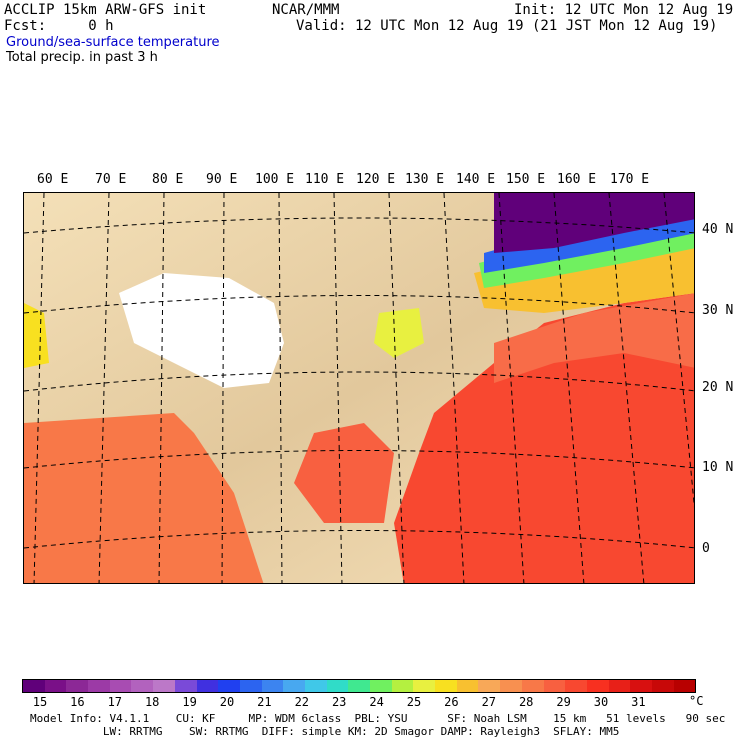 The height and width of the screenshot is (740, 740). What do you see at coordinates (376, 702) in the screenshot?
I see `colorbar-tick-label: 24` at bounding box center [376, 702].